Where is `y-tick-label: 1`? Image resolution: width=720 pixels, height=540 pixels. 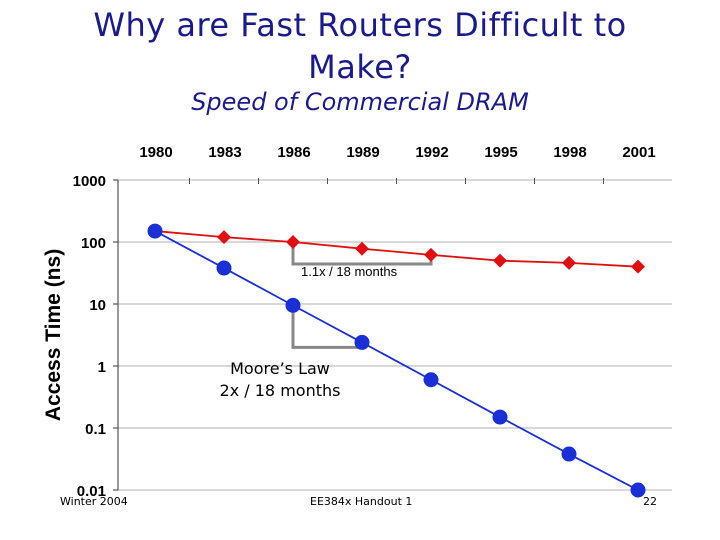
y-tick-label: 1 is located at coordinates (102, 367).